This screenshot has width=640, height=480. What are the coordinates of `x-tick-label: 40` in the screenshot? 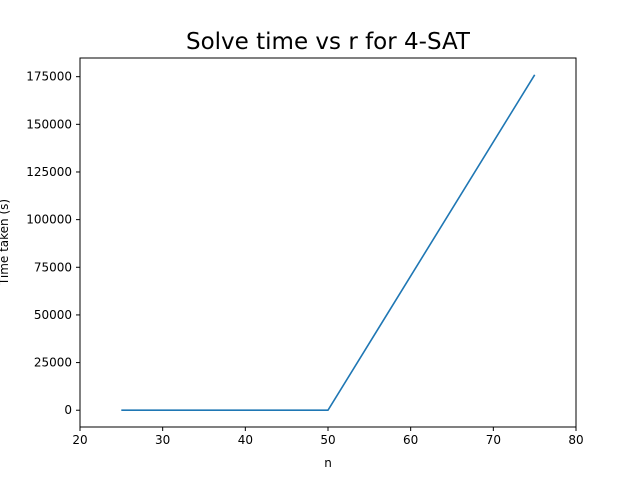 It's located at (245, 440).